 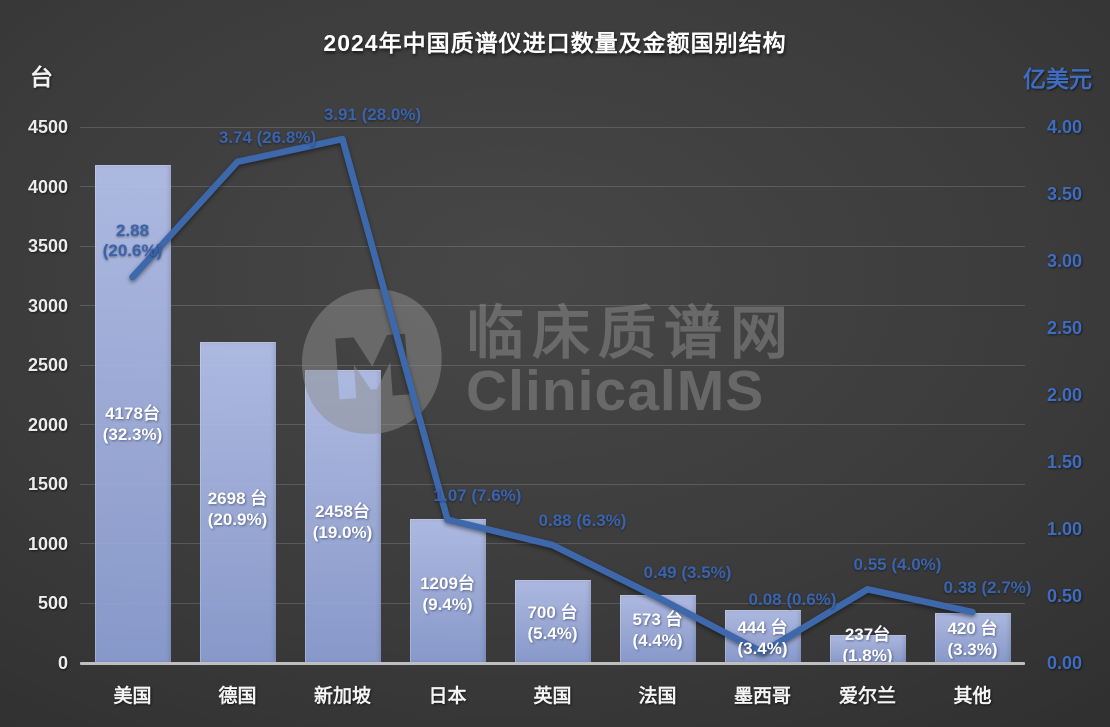 What do you see at coordinates (762, 637) in the screenshot?
I see `bar-value-label: 444 台 (3.4%)` at bounding box center [762, 637].